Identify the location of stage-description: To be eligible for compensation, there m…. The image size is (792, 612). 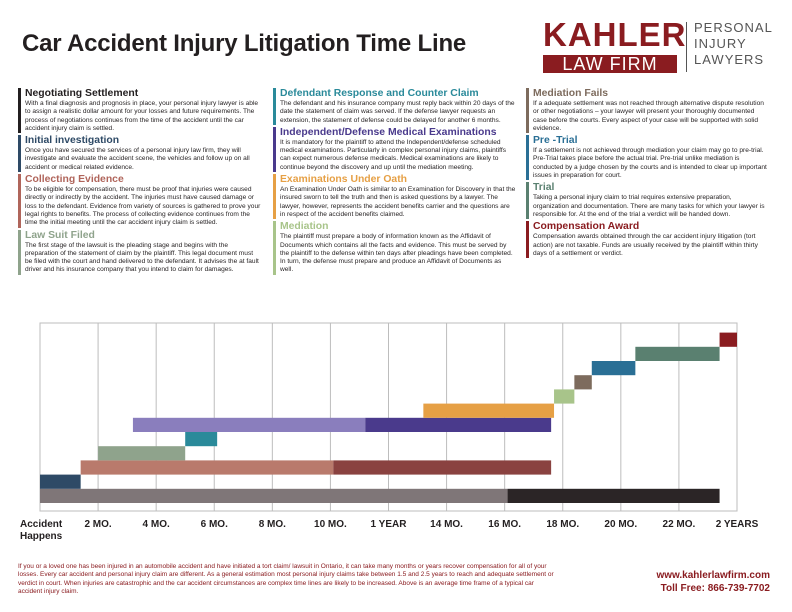
(143, 206).